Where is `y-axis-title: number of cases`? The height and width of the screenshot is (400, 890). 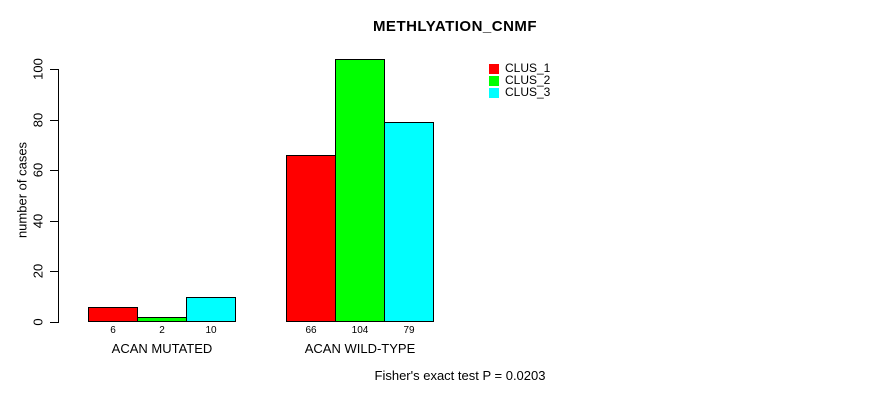 y-axis-title: number of cases is located at coordinates (22, 190).